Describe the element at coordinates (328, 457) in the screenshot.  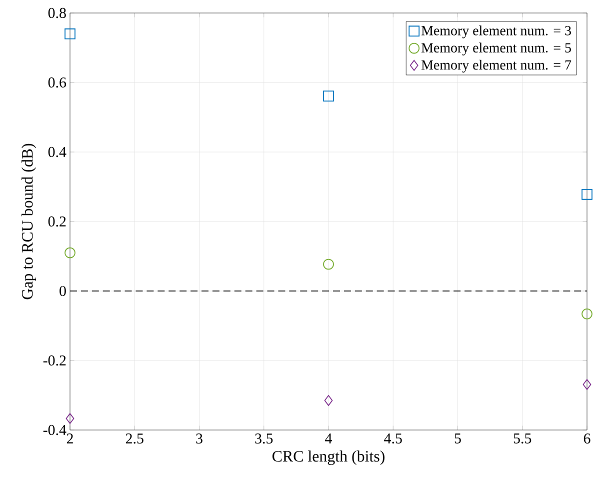
I see `x-axis-title: CRC length (bits)` at that location.